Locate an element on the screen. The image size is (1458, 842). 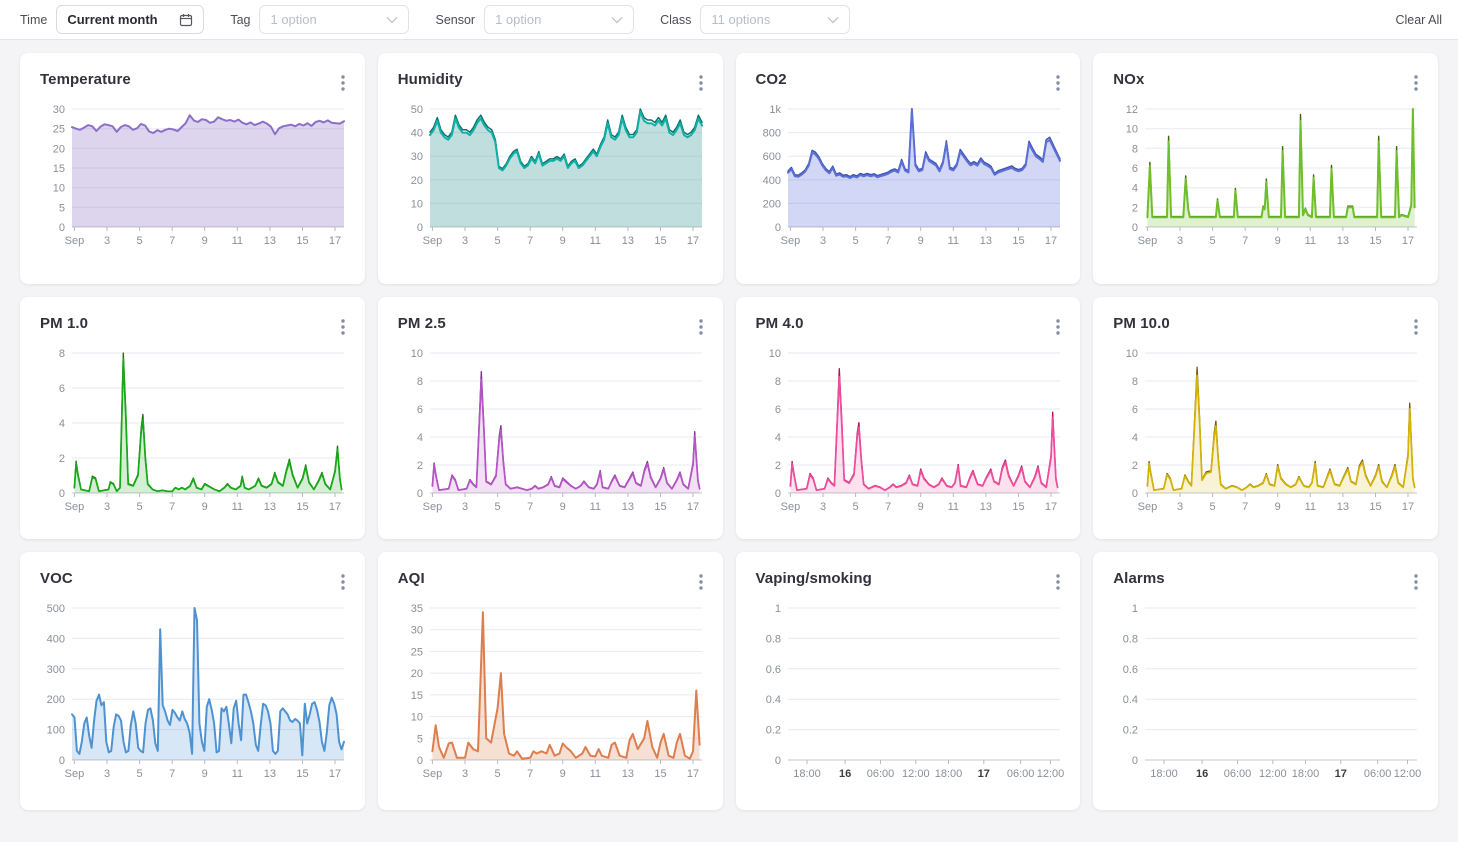
pm4-chart: 0 2 4 6 8 10 Sep 3 5 7 9 11 13 15 17 is located at coordinates (909, 434).